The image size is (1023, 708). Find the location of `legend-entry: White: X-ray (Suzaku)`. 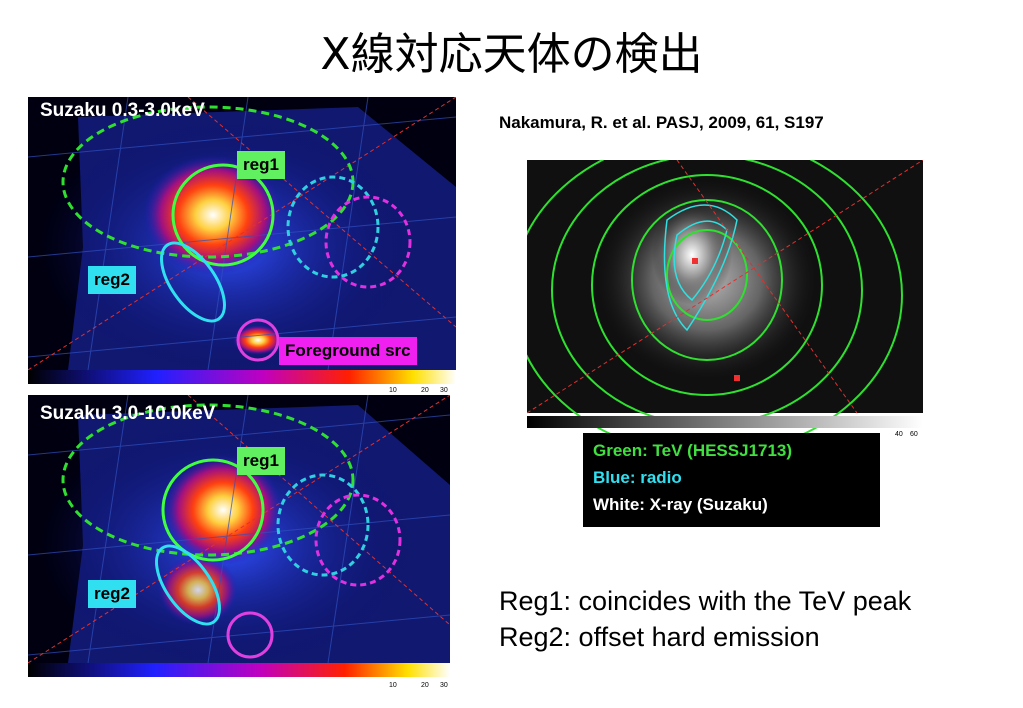

legend-entry: White: X-ray (Suzaku) is located at coordinates (680, 504).